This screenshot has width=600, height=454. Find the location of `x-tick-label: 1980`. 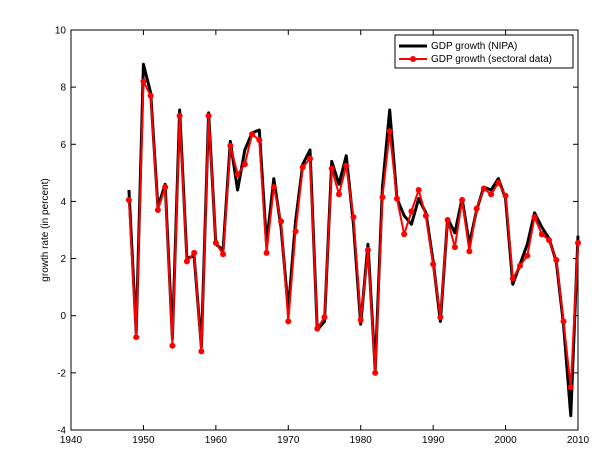

x-tick-label: 1980 is located at coordinates (361, 440).